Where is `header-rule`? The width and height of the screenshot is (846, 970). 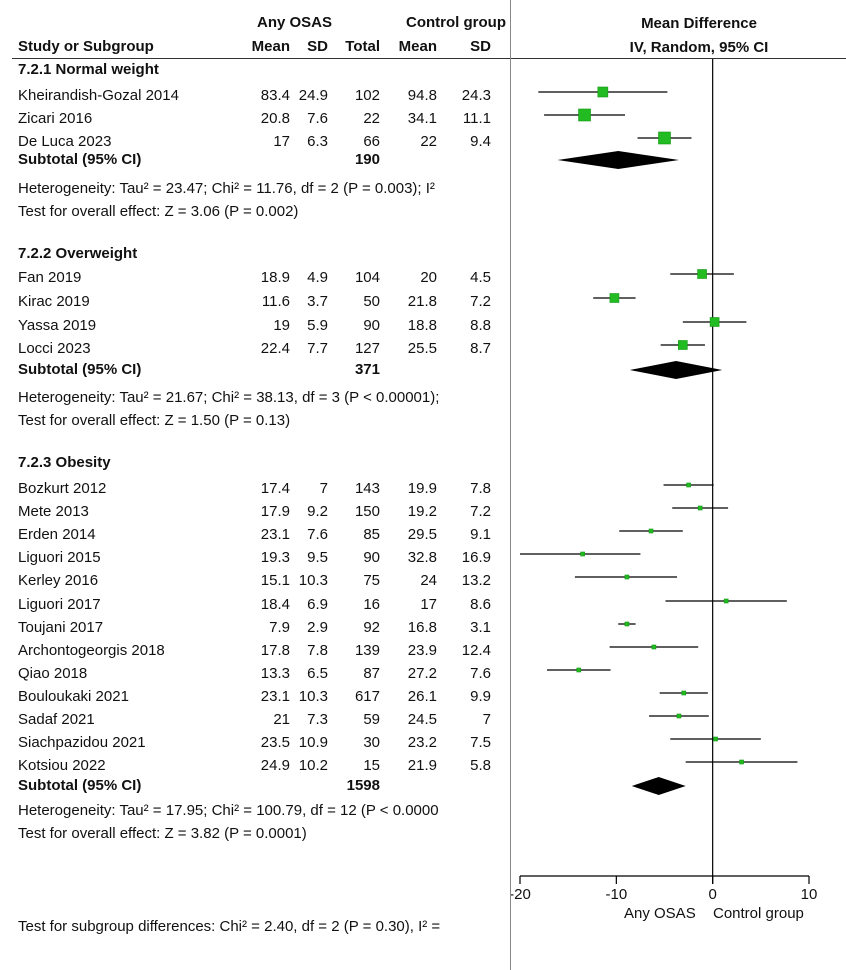
header-rule is located at coordinates (261, 58).